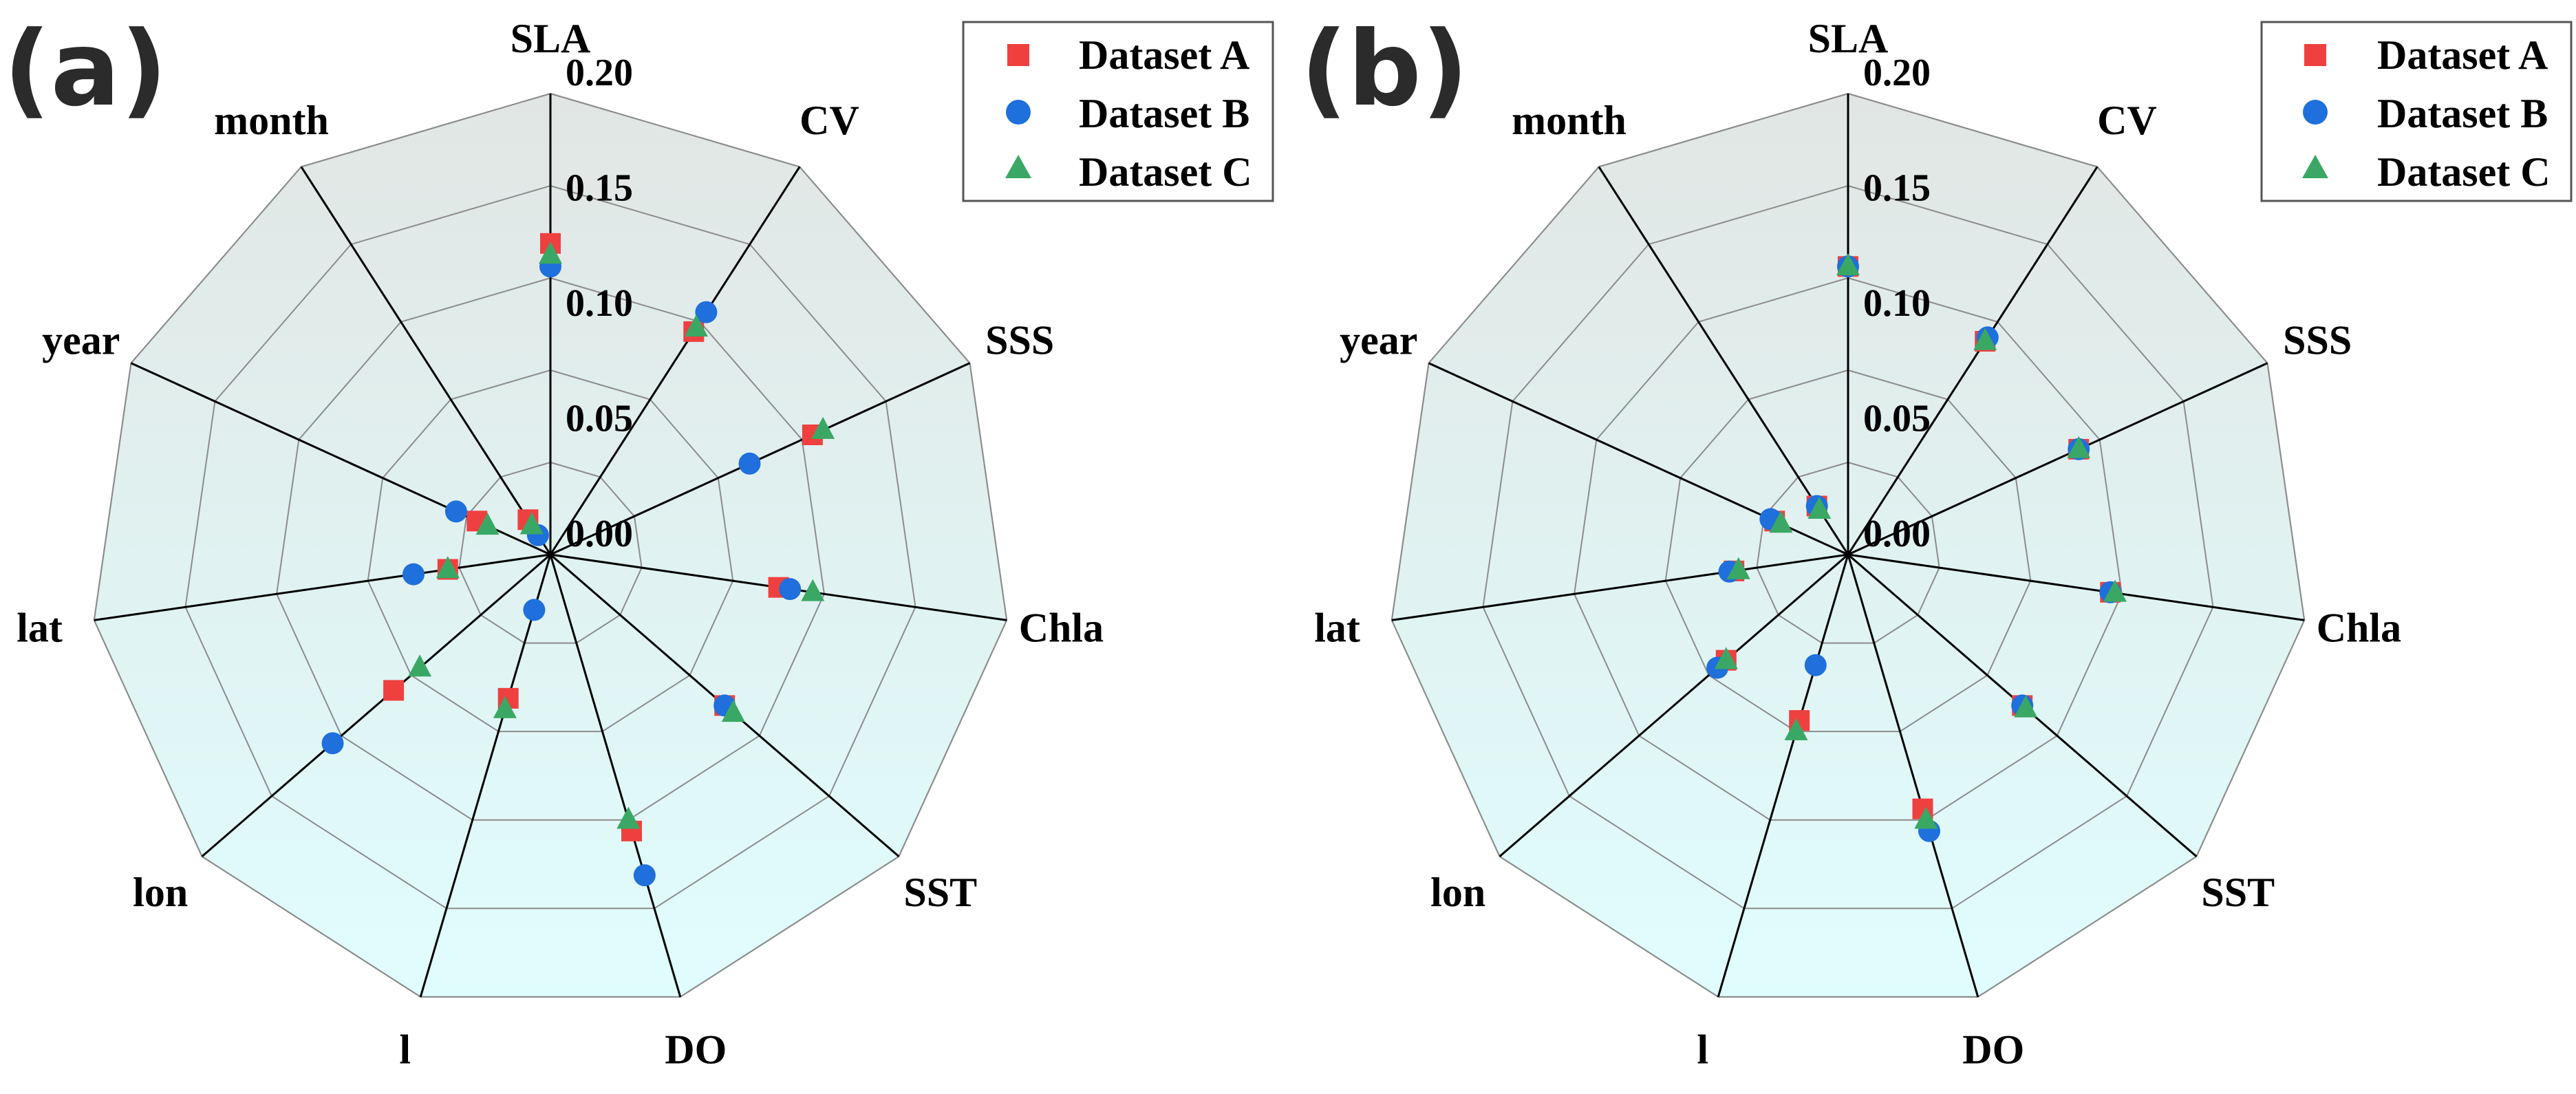  Describe the element at coordinates (628, 817) in the screenshot. I see `data-point-dataset-c-do` at that location.